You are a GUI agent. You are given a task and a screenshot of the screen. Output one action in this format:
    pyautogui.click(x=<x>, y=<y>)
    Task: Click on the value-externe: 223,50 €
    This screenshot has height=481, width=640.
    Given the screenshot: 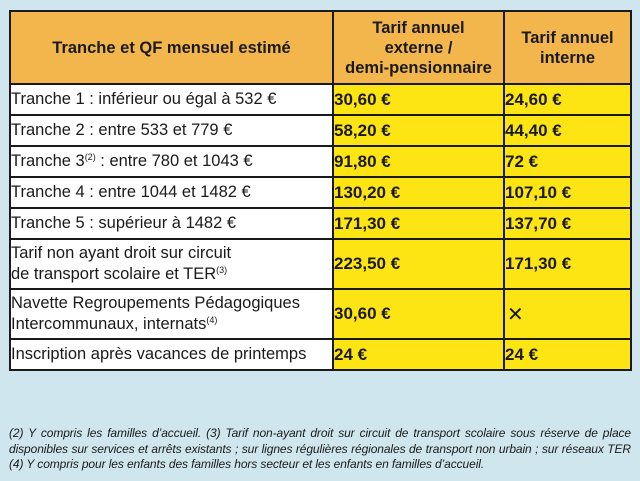 What is the action you would take?
    pyautogui.click(x=418, y=264)
    